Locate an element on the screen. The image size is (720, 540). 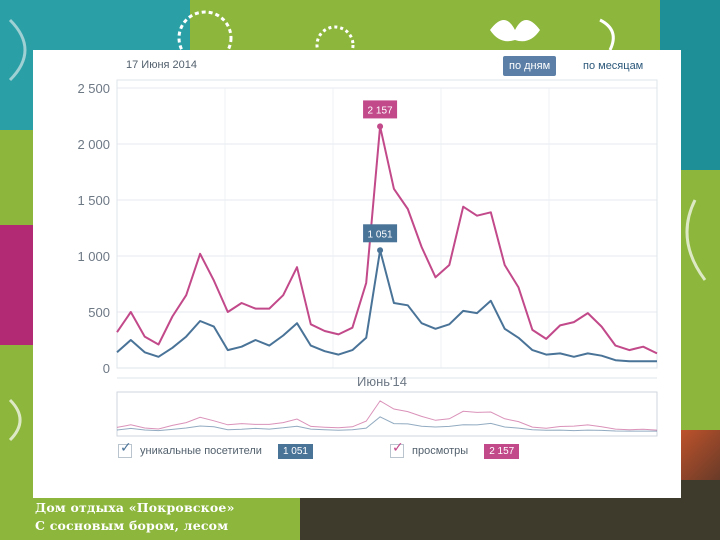
x-axis-label: Июнь'14 is located at coordinates (382, 381).